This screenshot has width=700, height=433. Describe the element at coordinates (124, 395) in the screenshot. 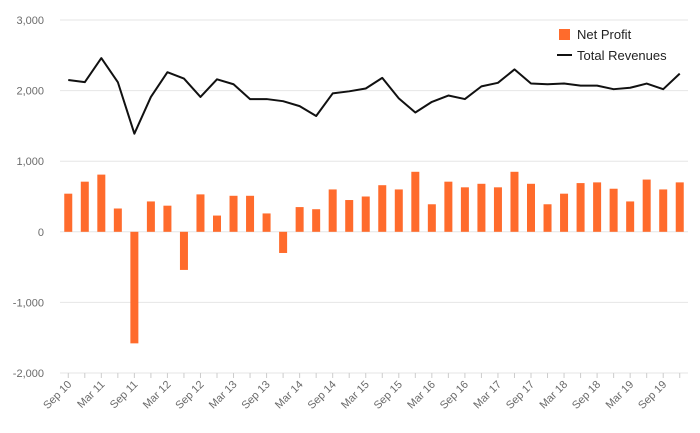

I see `x-tick-label: Sep 11` at that location.